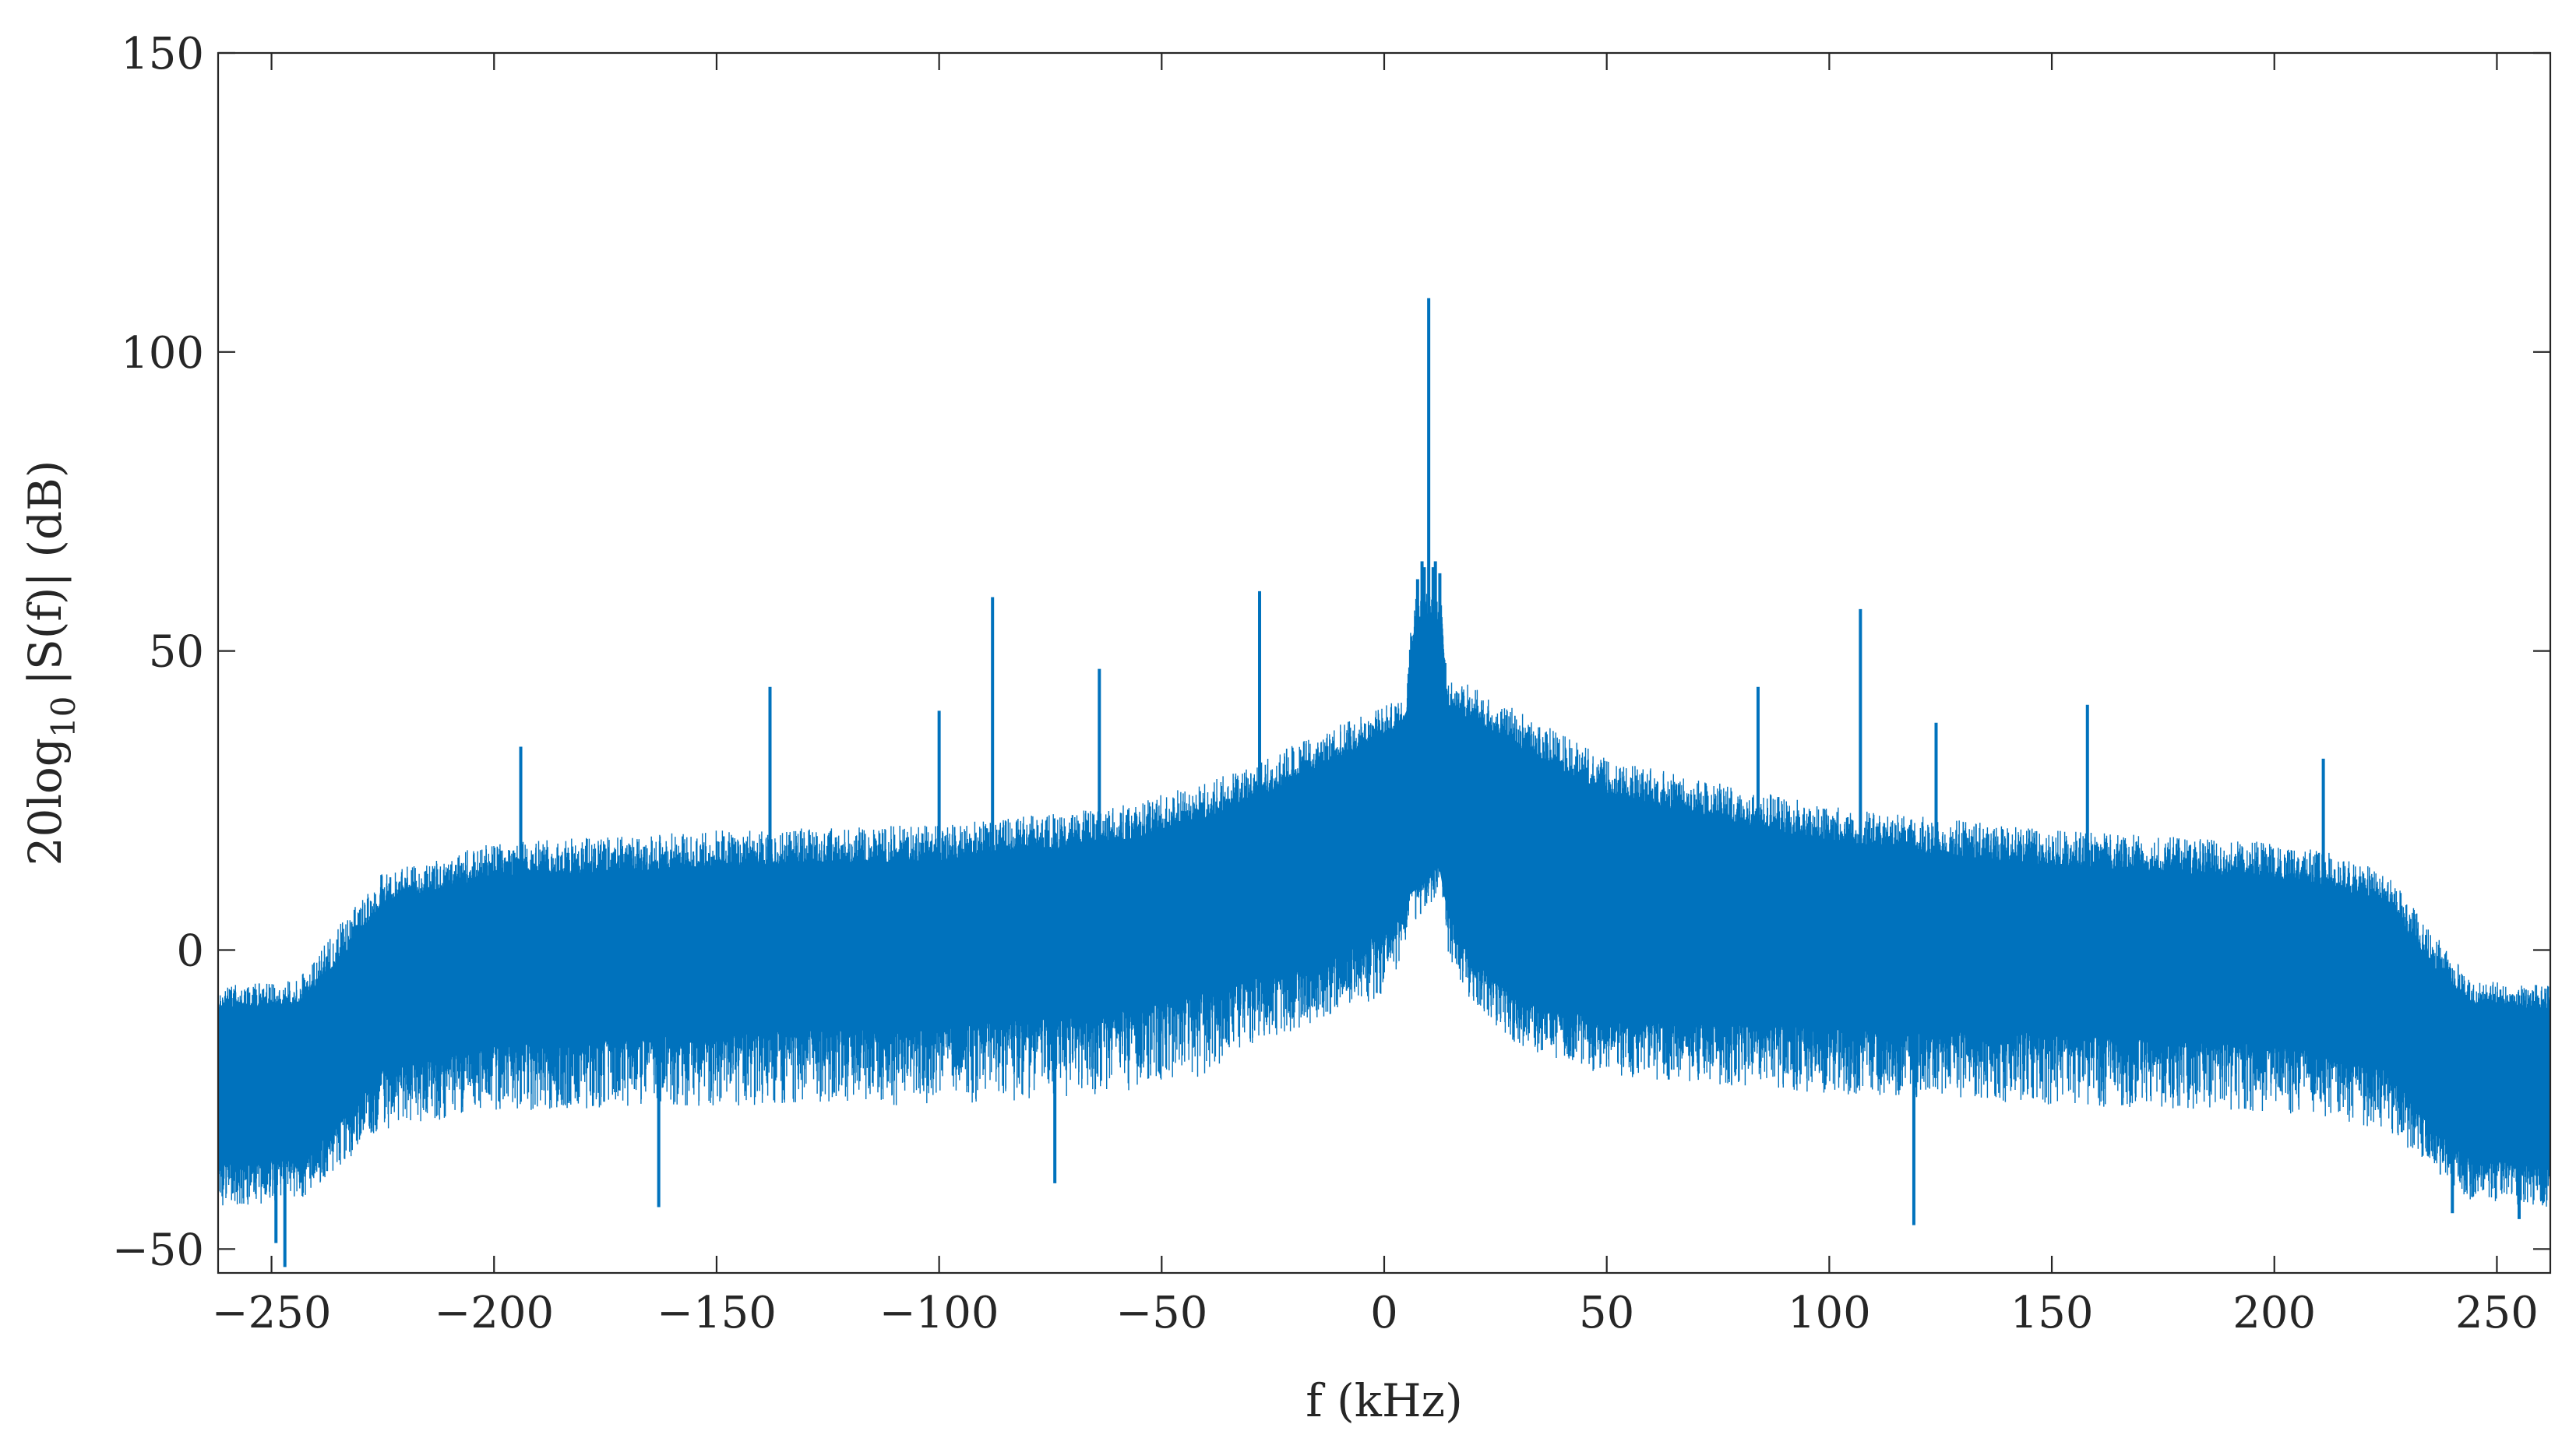 The image size is (2576, 1449). What do you see at coordinates (717, 1313) in the screenshot?
I see `x-tick-label: −150` at bounding box center [717, 1313].